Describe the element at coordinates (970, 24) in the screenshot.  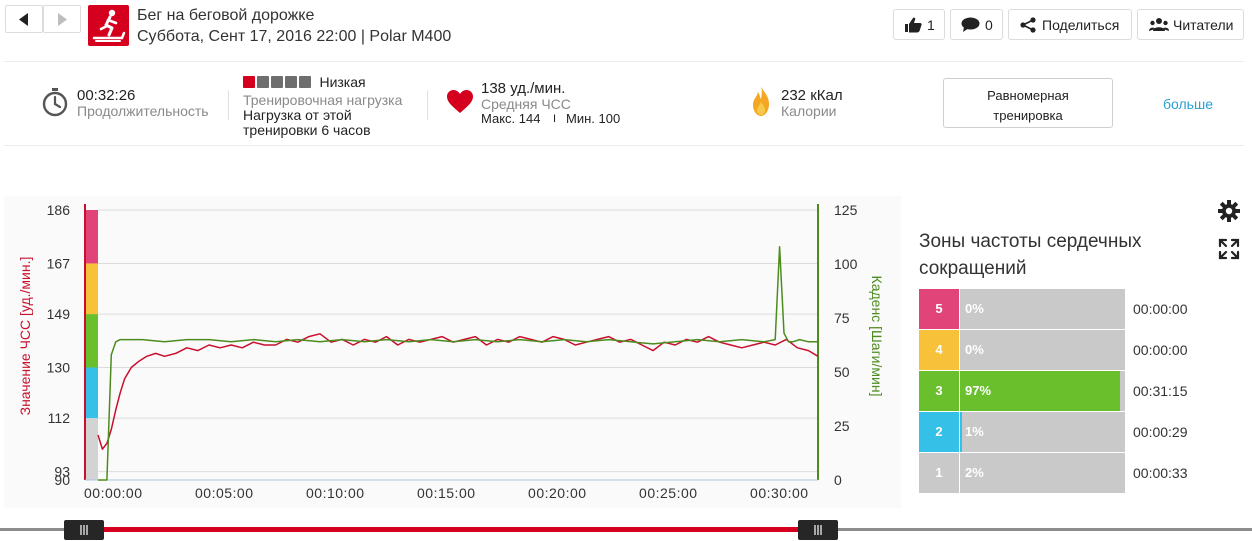
I see `comment-icon` at that location.